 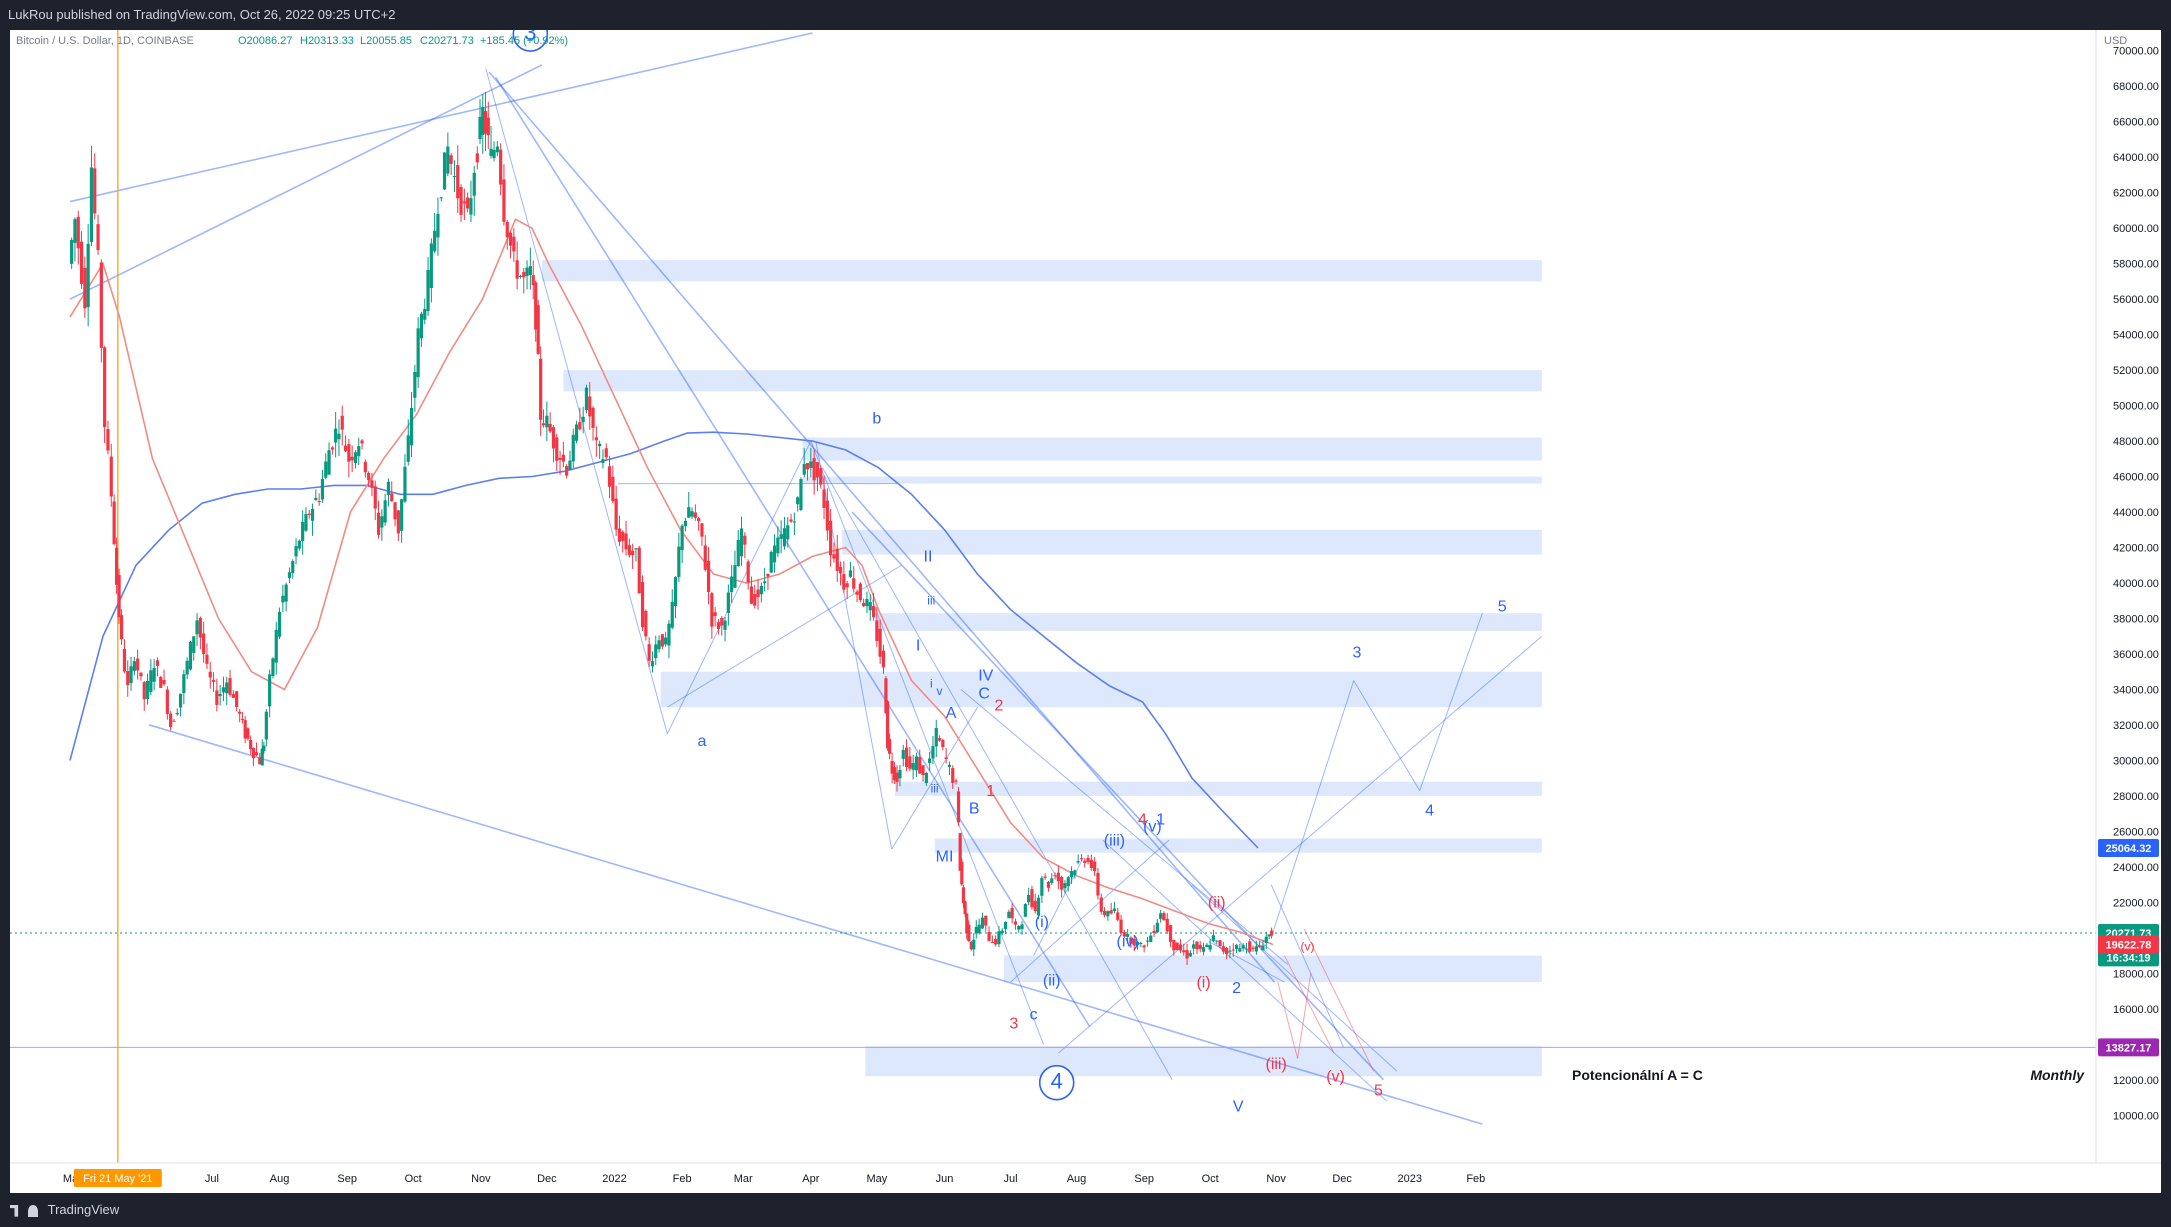 What do you see at coordinates (2136, 123) in the screenshot?
I see `price-tick-label: 66000.00` at bounding box center [2136, 123].